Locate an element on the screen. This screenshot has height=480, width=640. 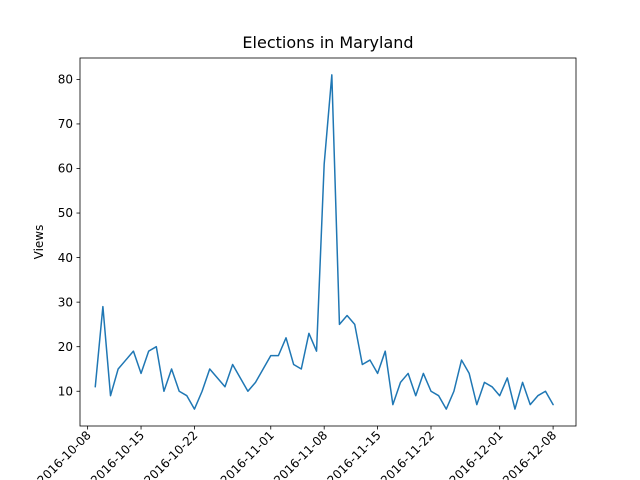
chart-title: Elections in Maryland is located at coordinates (327, 42).